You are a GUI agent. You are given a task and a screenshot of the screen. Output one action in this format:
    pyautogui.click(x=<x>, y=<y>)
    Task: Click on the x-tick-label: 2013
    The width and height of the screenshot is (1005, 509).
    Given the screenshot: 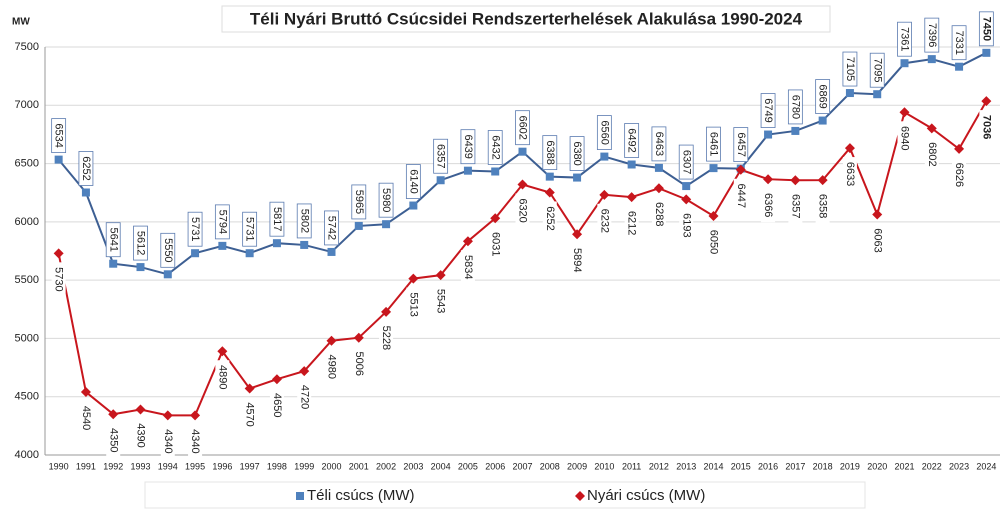 What is the action you would take?
    pyautogui.click(x=686, y=466)
    